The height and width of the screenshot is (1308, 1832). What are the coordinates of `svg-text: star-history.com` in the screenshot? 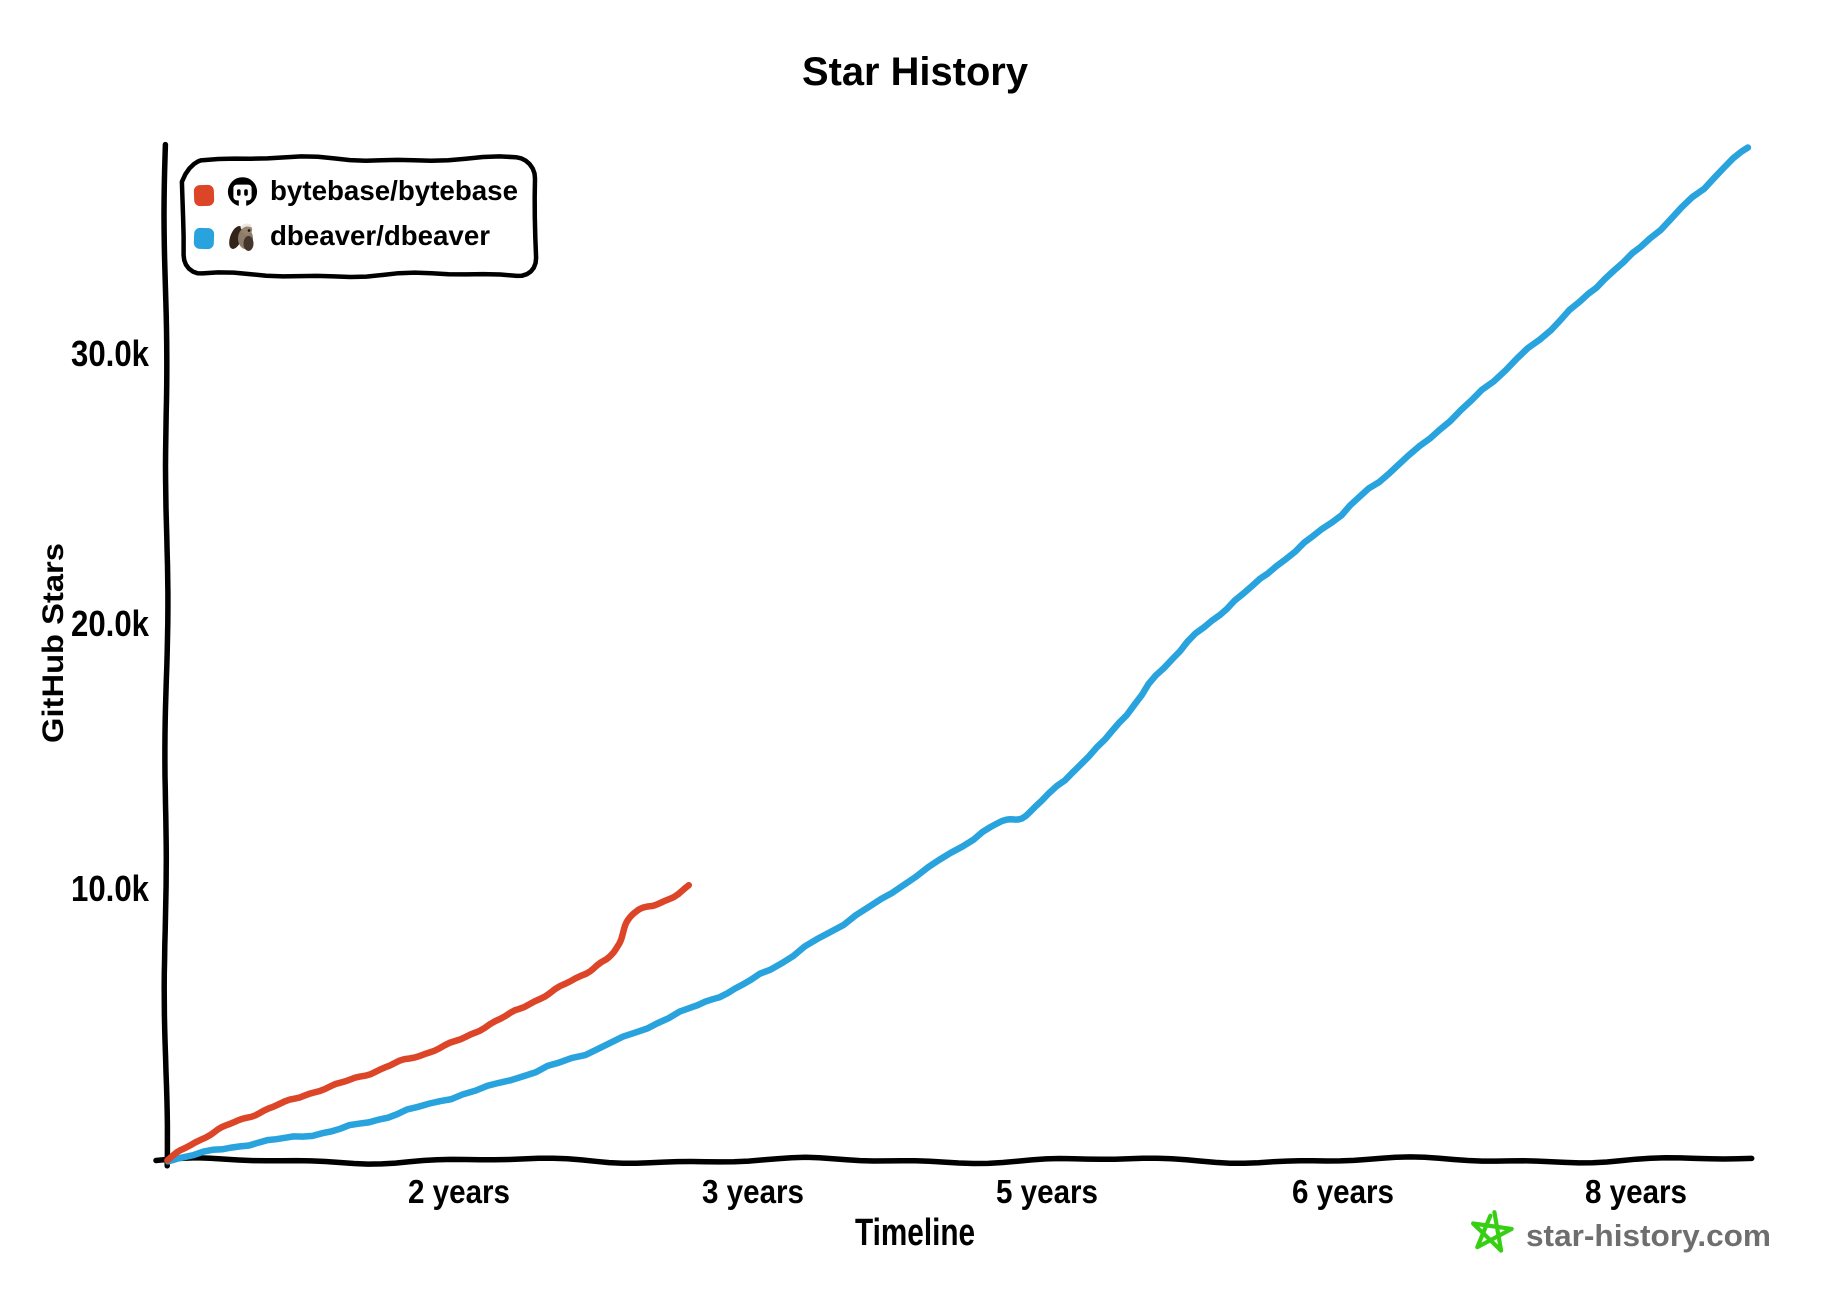 It's located at (1648, 1235).